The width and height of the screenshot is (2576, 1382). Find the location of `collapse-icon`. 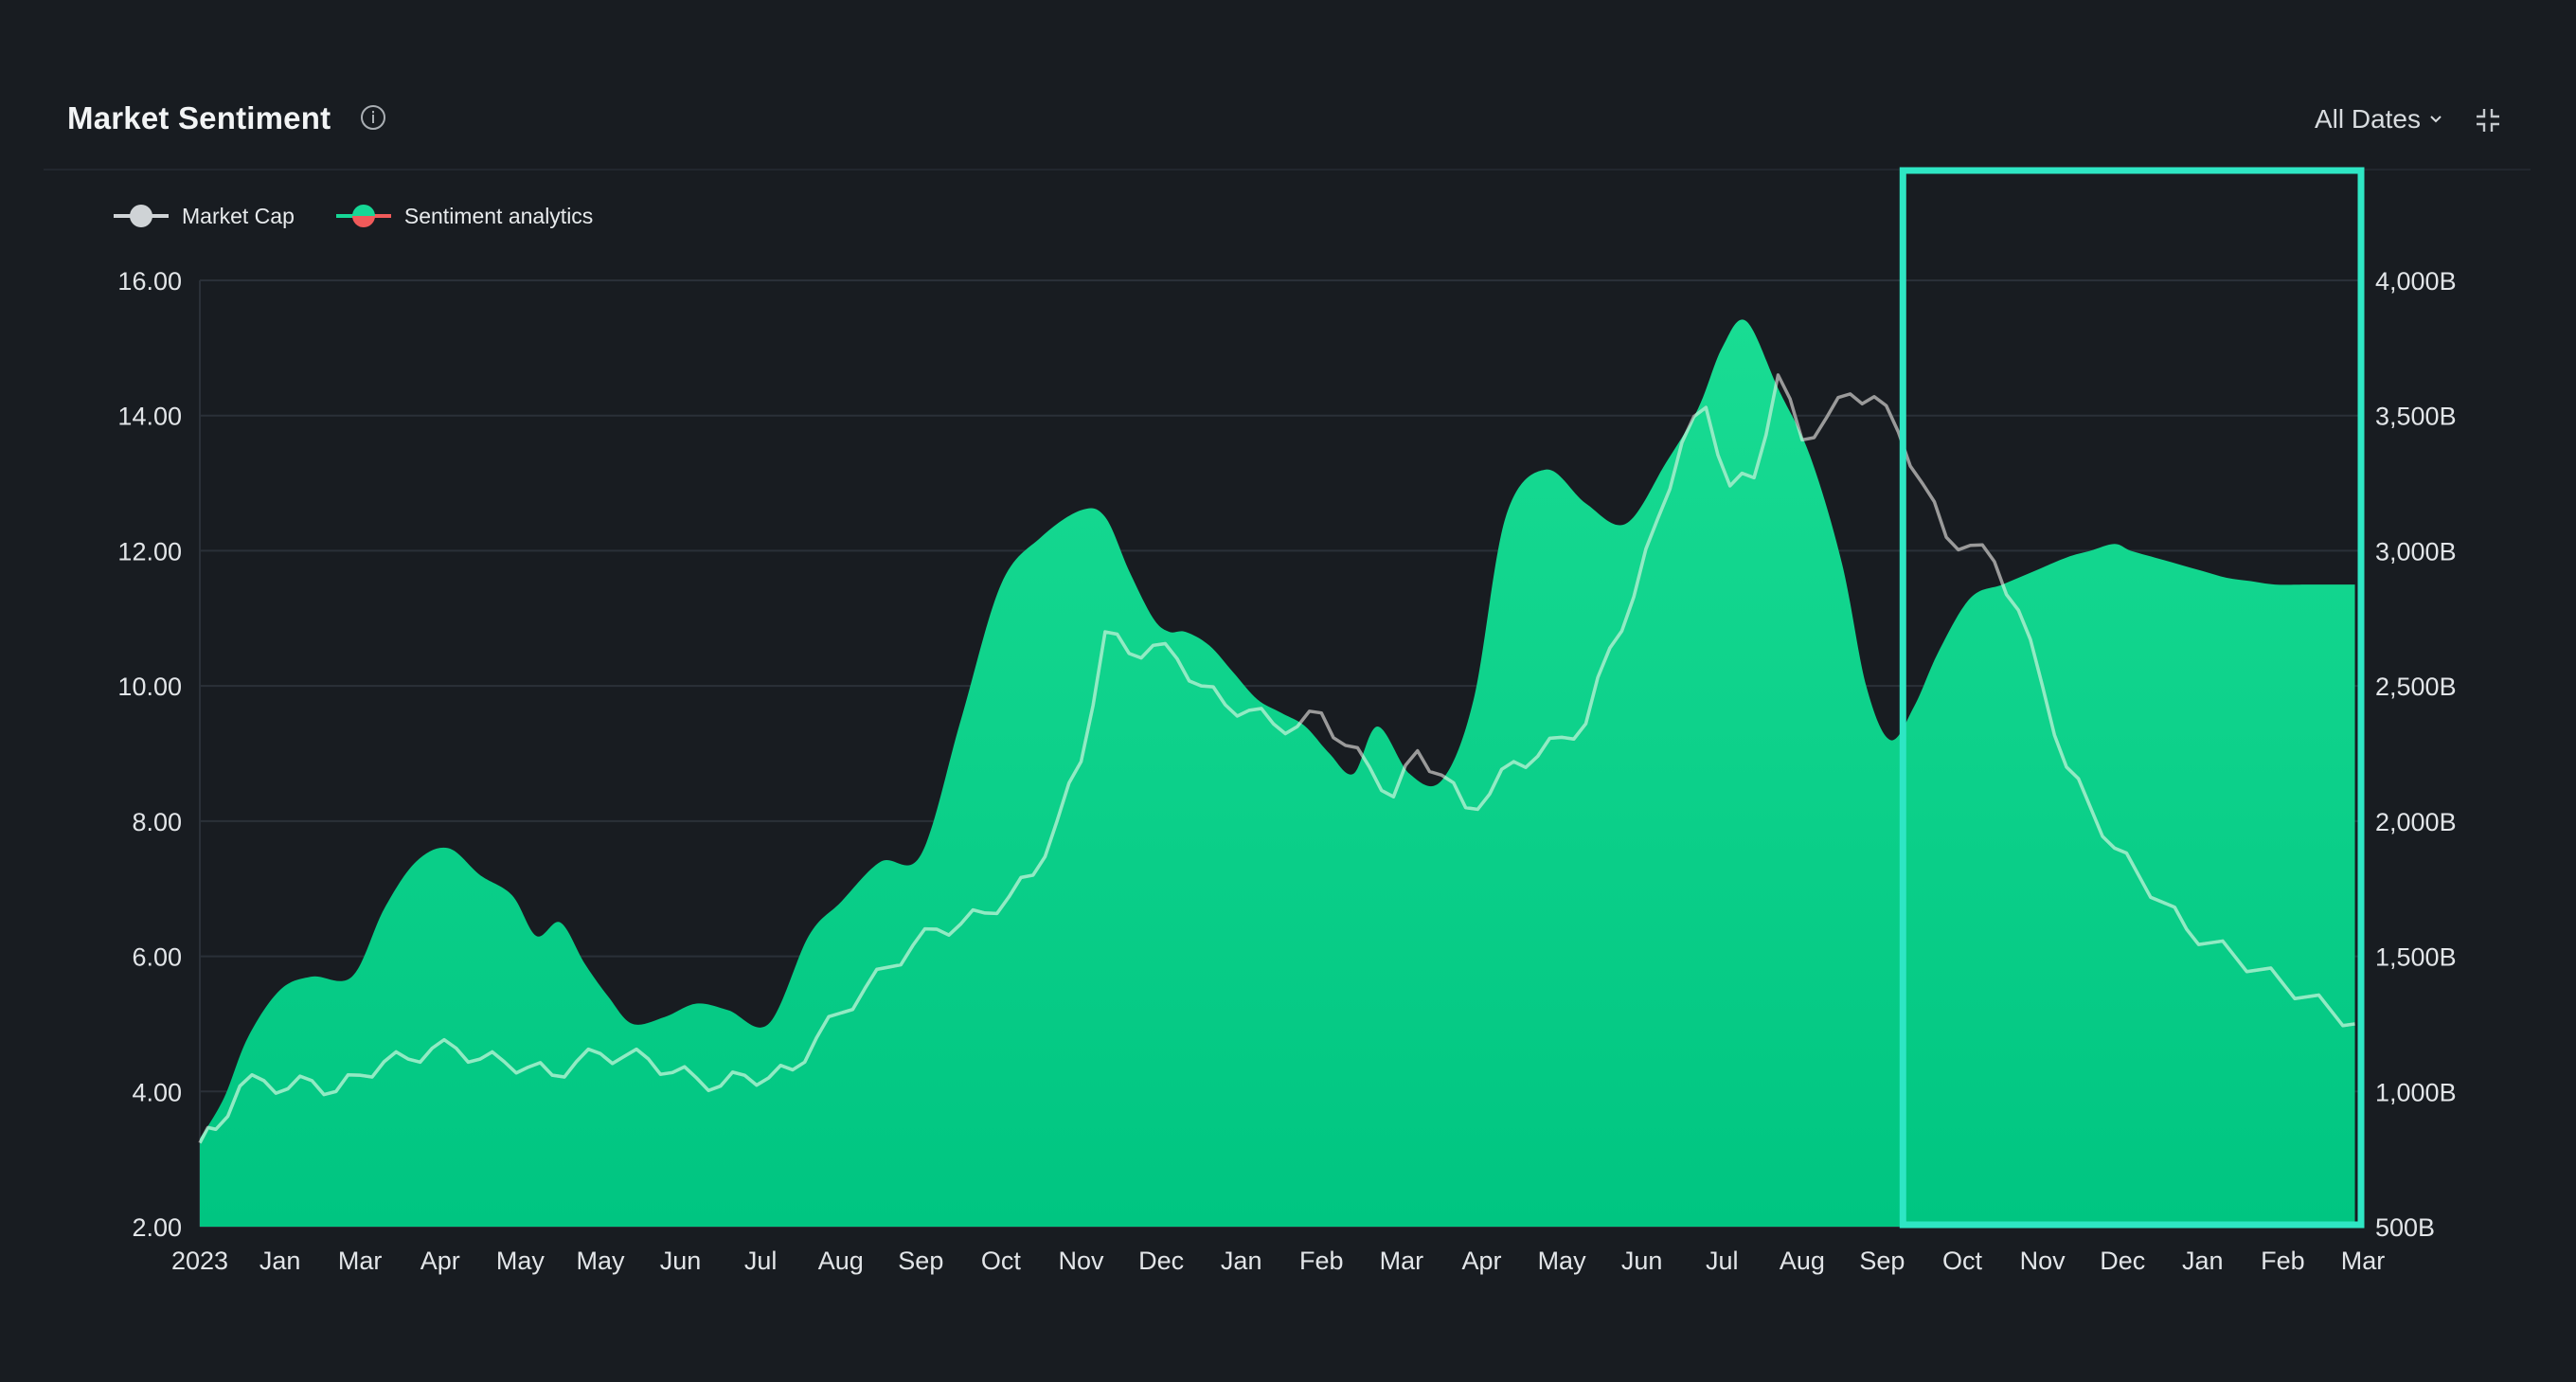

collapse-icon is located at coordinates (2488, 120).